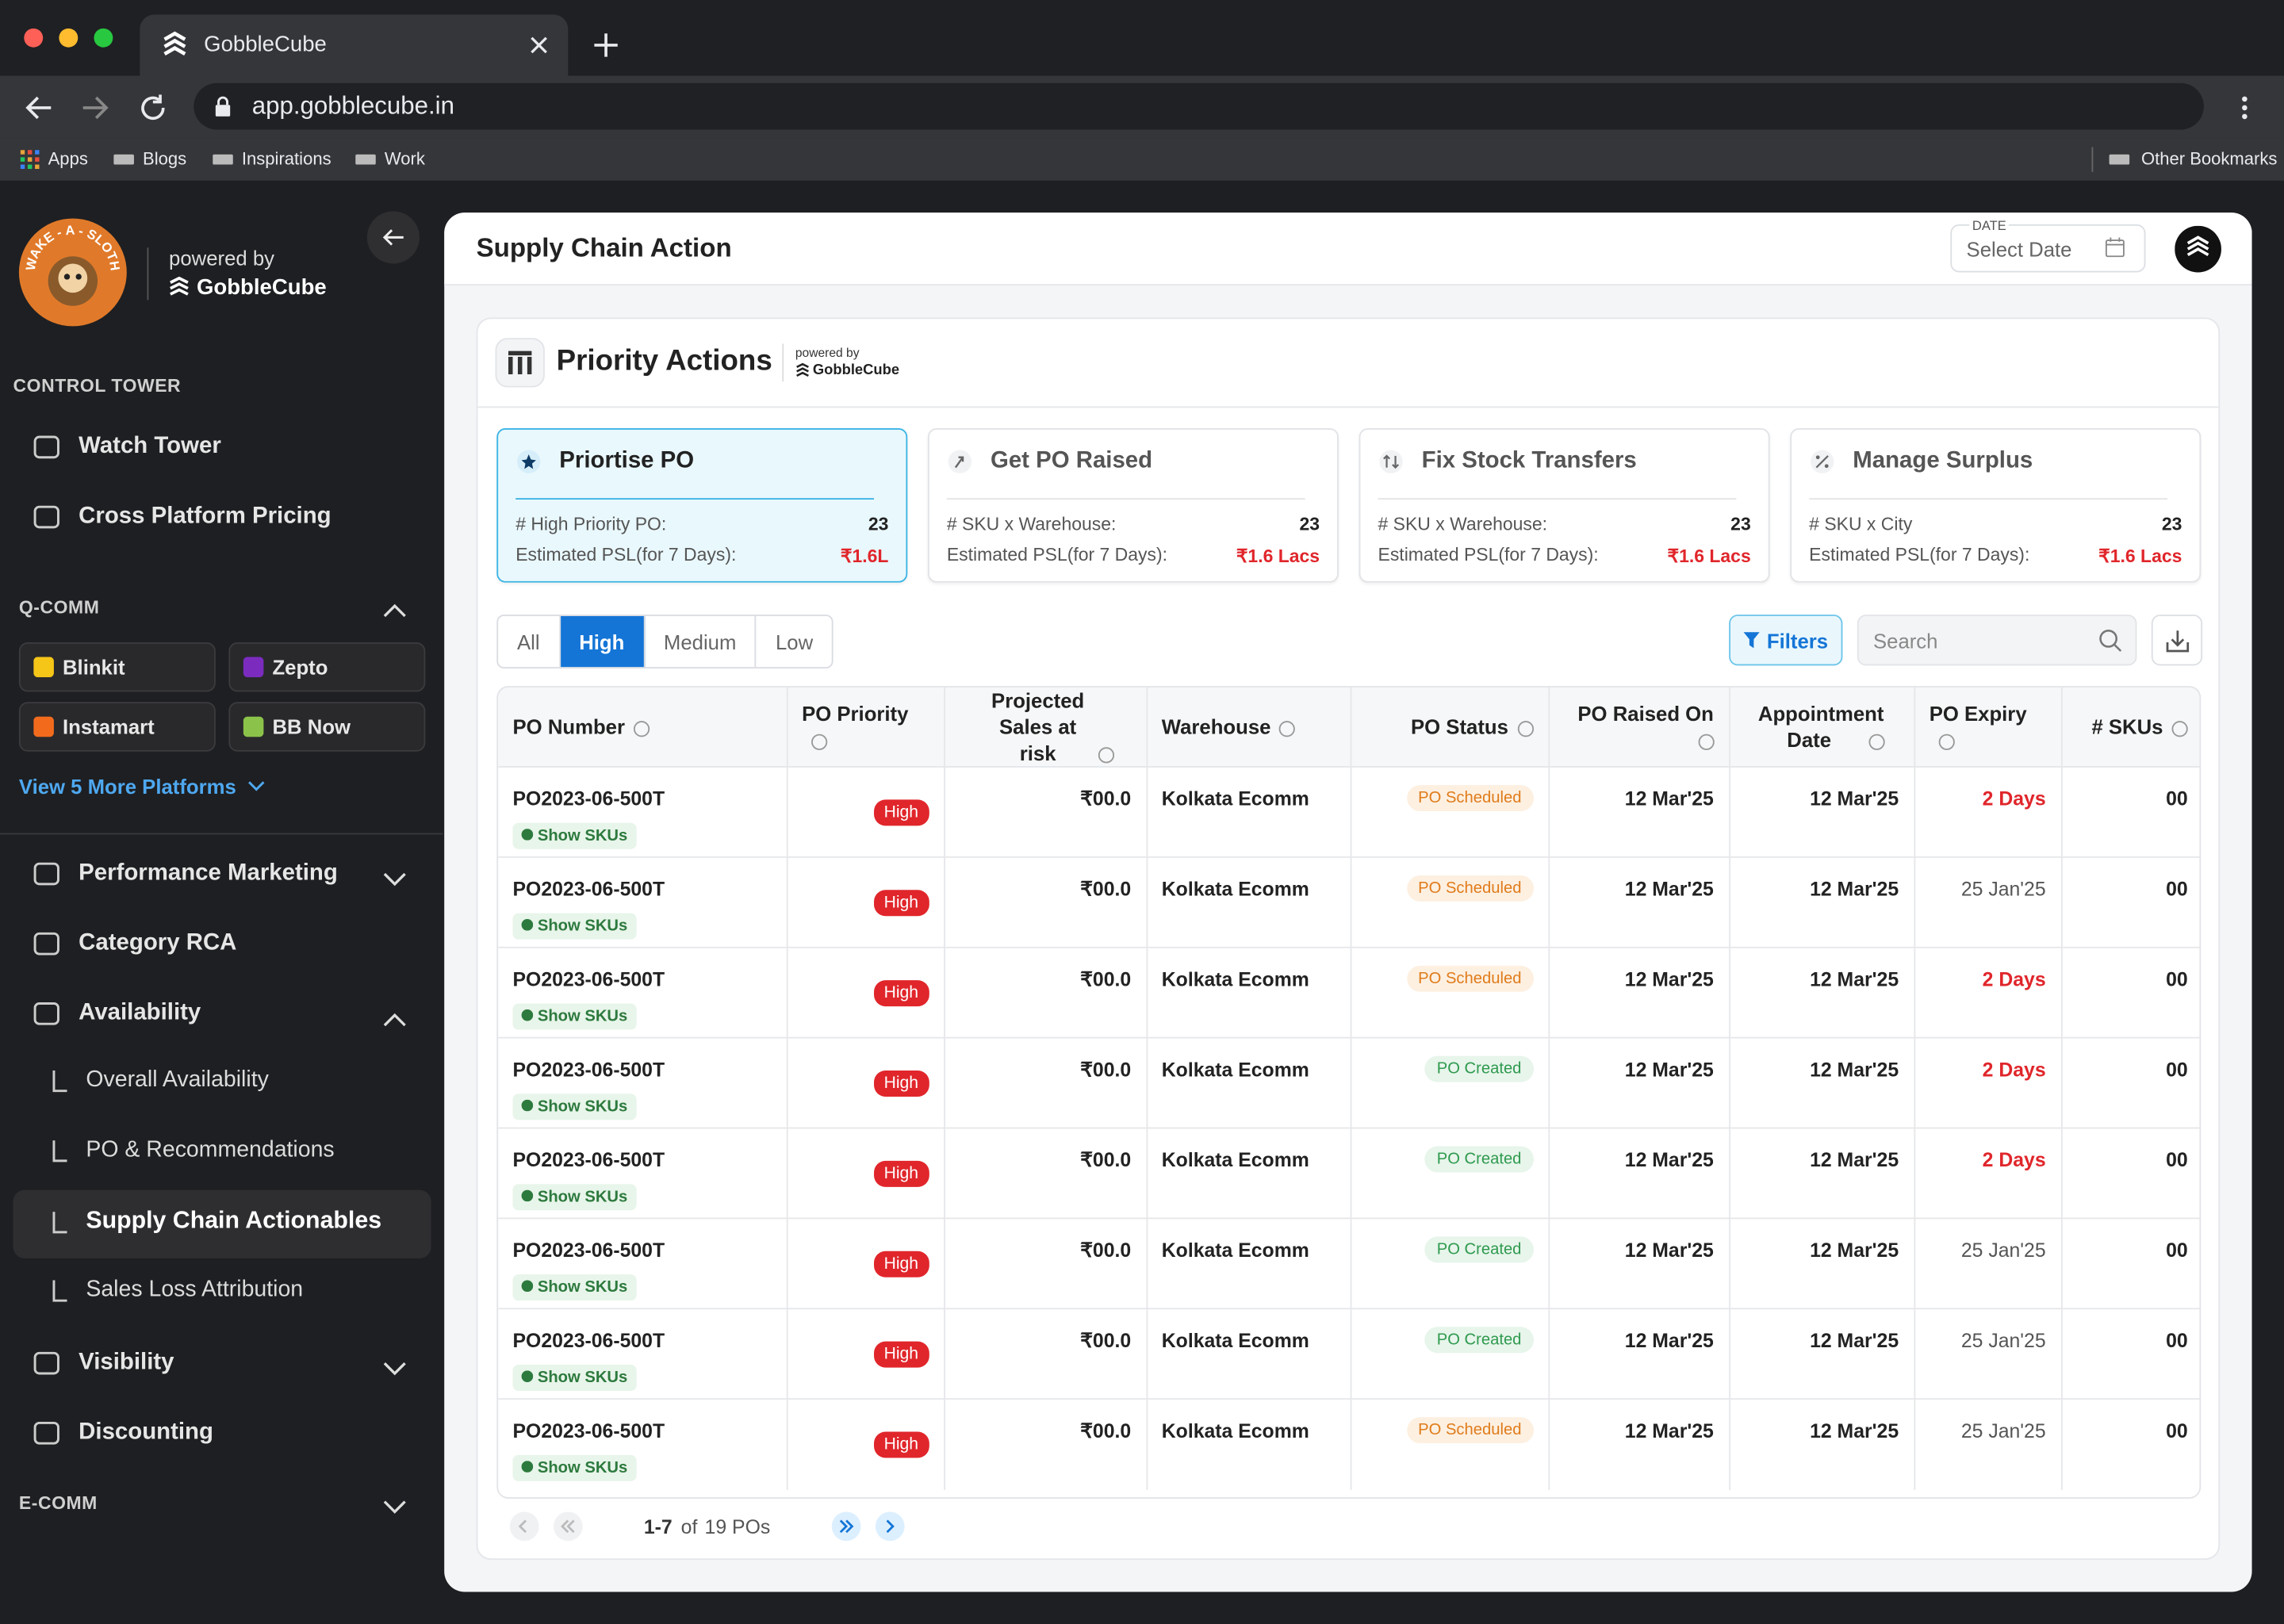 This screenshot has height=1624, width=2284. What do you see at coordinates (1479, 1159) in the screenshot?
I see `status-pill: PO Created` at bounding box center [1479, 1159].